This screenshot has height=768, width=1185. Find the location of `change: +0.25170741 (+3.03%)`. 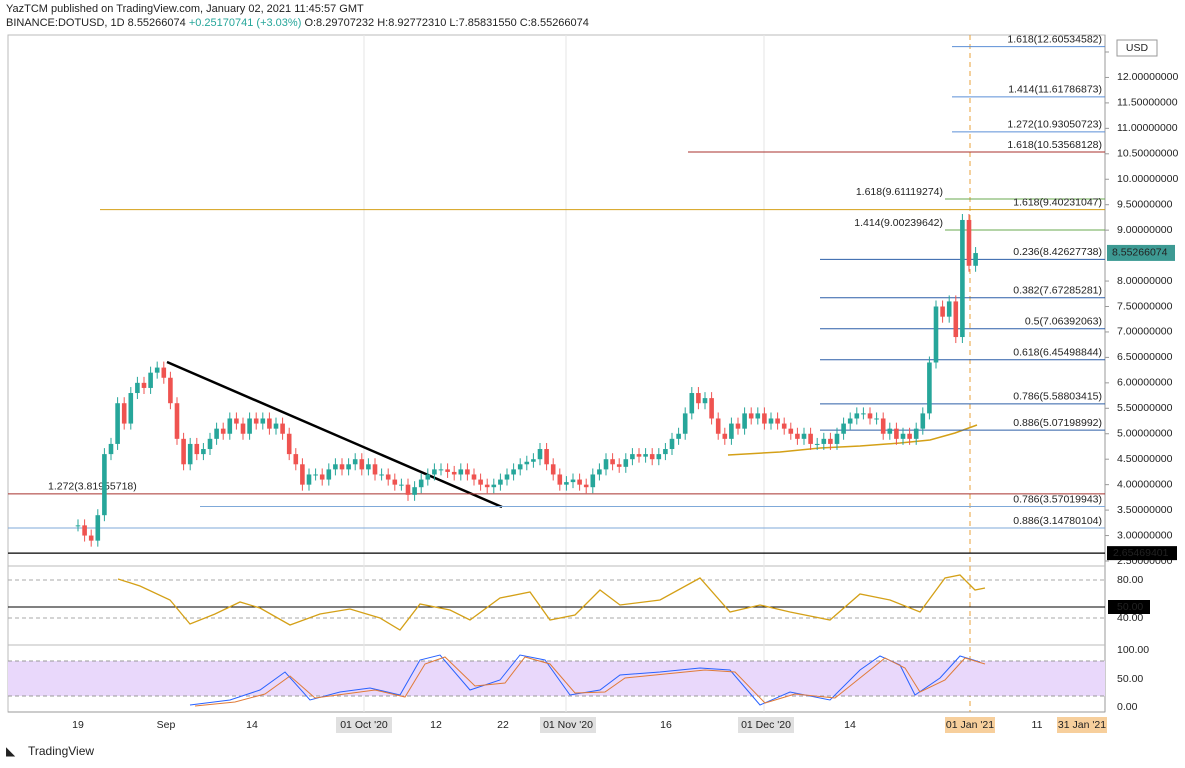

change: +0.25170741 (+3.03%) is located at coordinates (245, 23).